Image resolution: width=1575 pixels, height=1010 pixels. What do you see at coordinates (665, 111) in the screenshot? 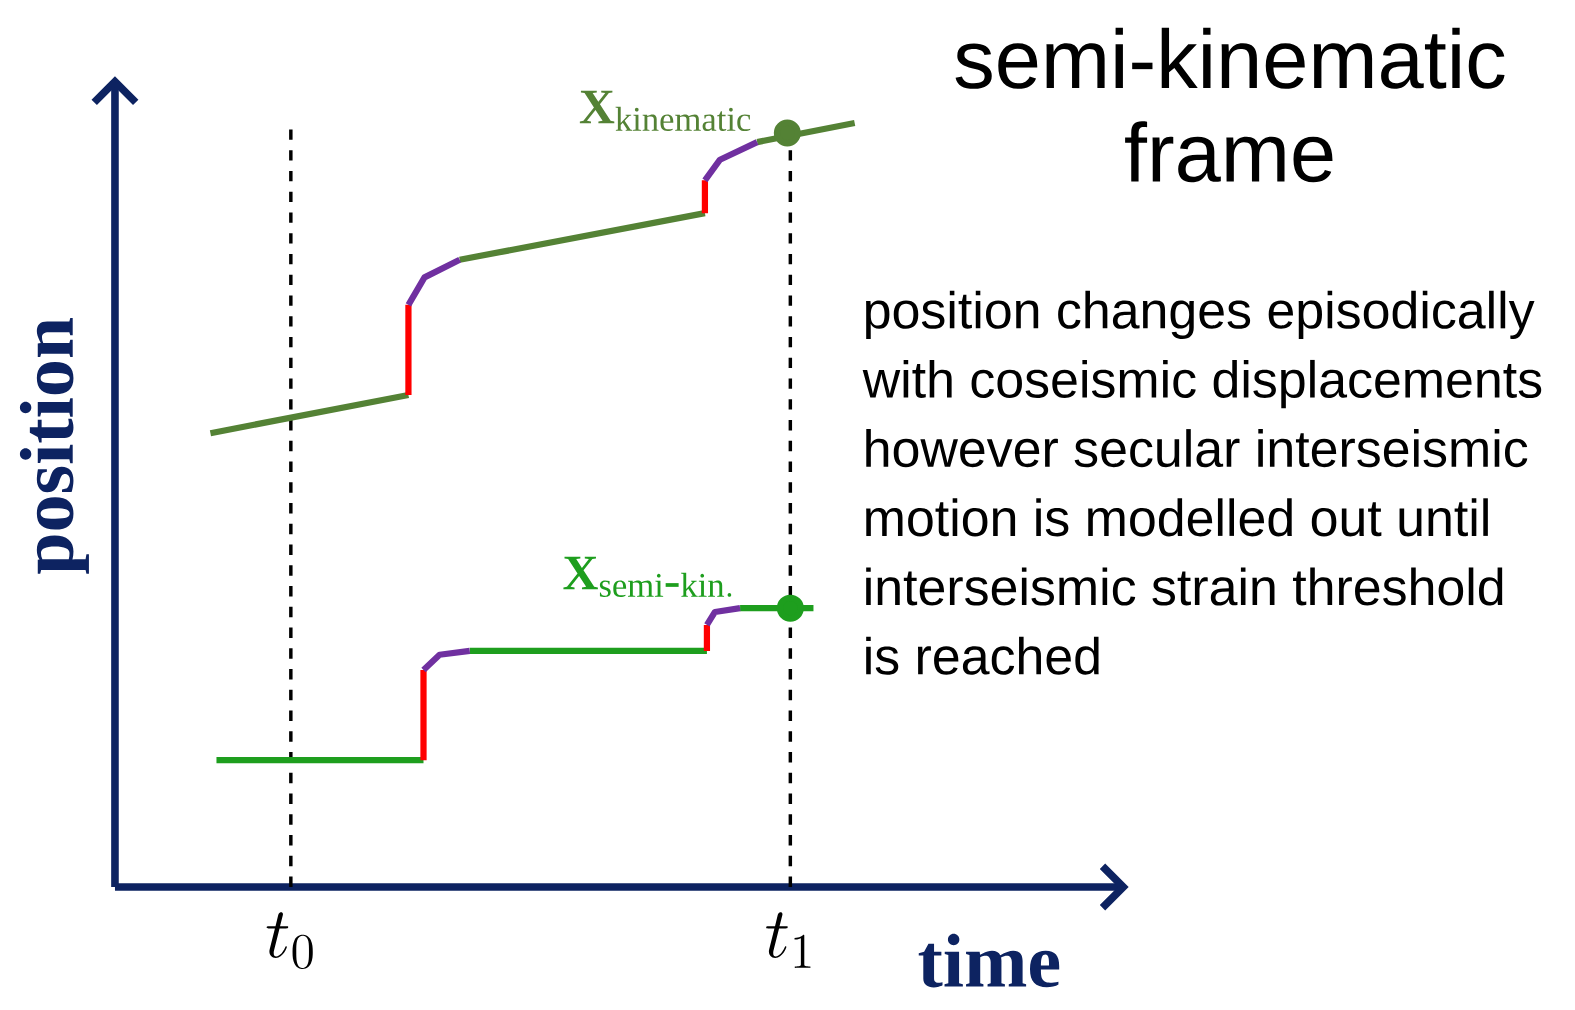
I see `legend-label: $\mathbf{X}_{\mathrm{kinematic}}$` at bounding box center [665, 111].